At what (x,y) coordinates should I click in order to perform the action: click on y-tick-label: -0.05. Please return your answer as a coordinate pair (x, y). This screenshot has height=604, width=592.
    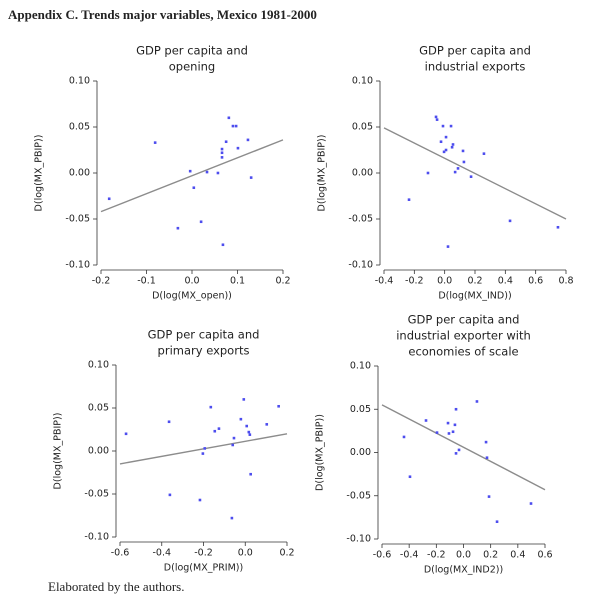
    Looking at the image, I should click on (77, 219).